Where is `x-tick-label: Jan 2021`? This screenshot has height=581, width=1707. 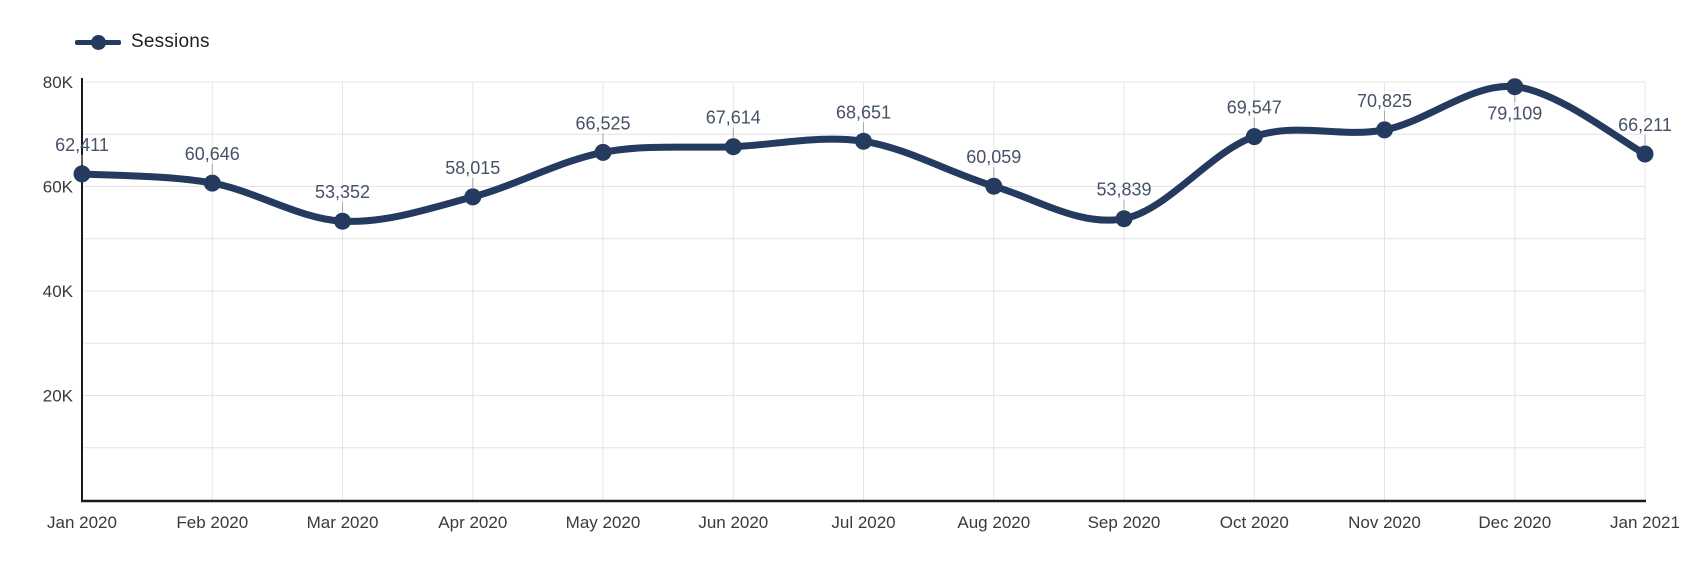
x-tick-label: Jan 2021 is located at coordinates (1645, 522).